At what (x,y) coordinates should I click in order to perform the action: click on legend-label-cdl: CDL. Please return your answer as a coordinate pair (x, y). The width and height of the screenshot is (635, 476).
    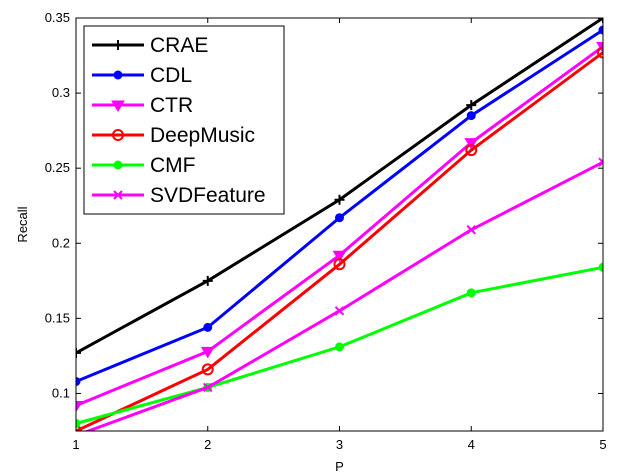
    Looking at the image, I should click on (171, 75).